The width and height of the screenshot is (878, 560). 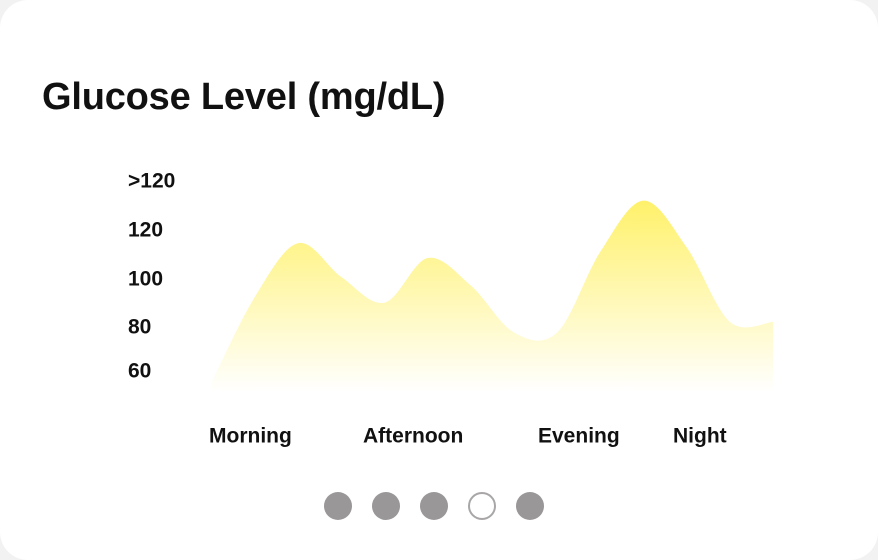 I want to click on y-tick-label: 80, so click(x=139, y=327).